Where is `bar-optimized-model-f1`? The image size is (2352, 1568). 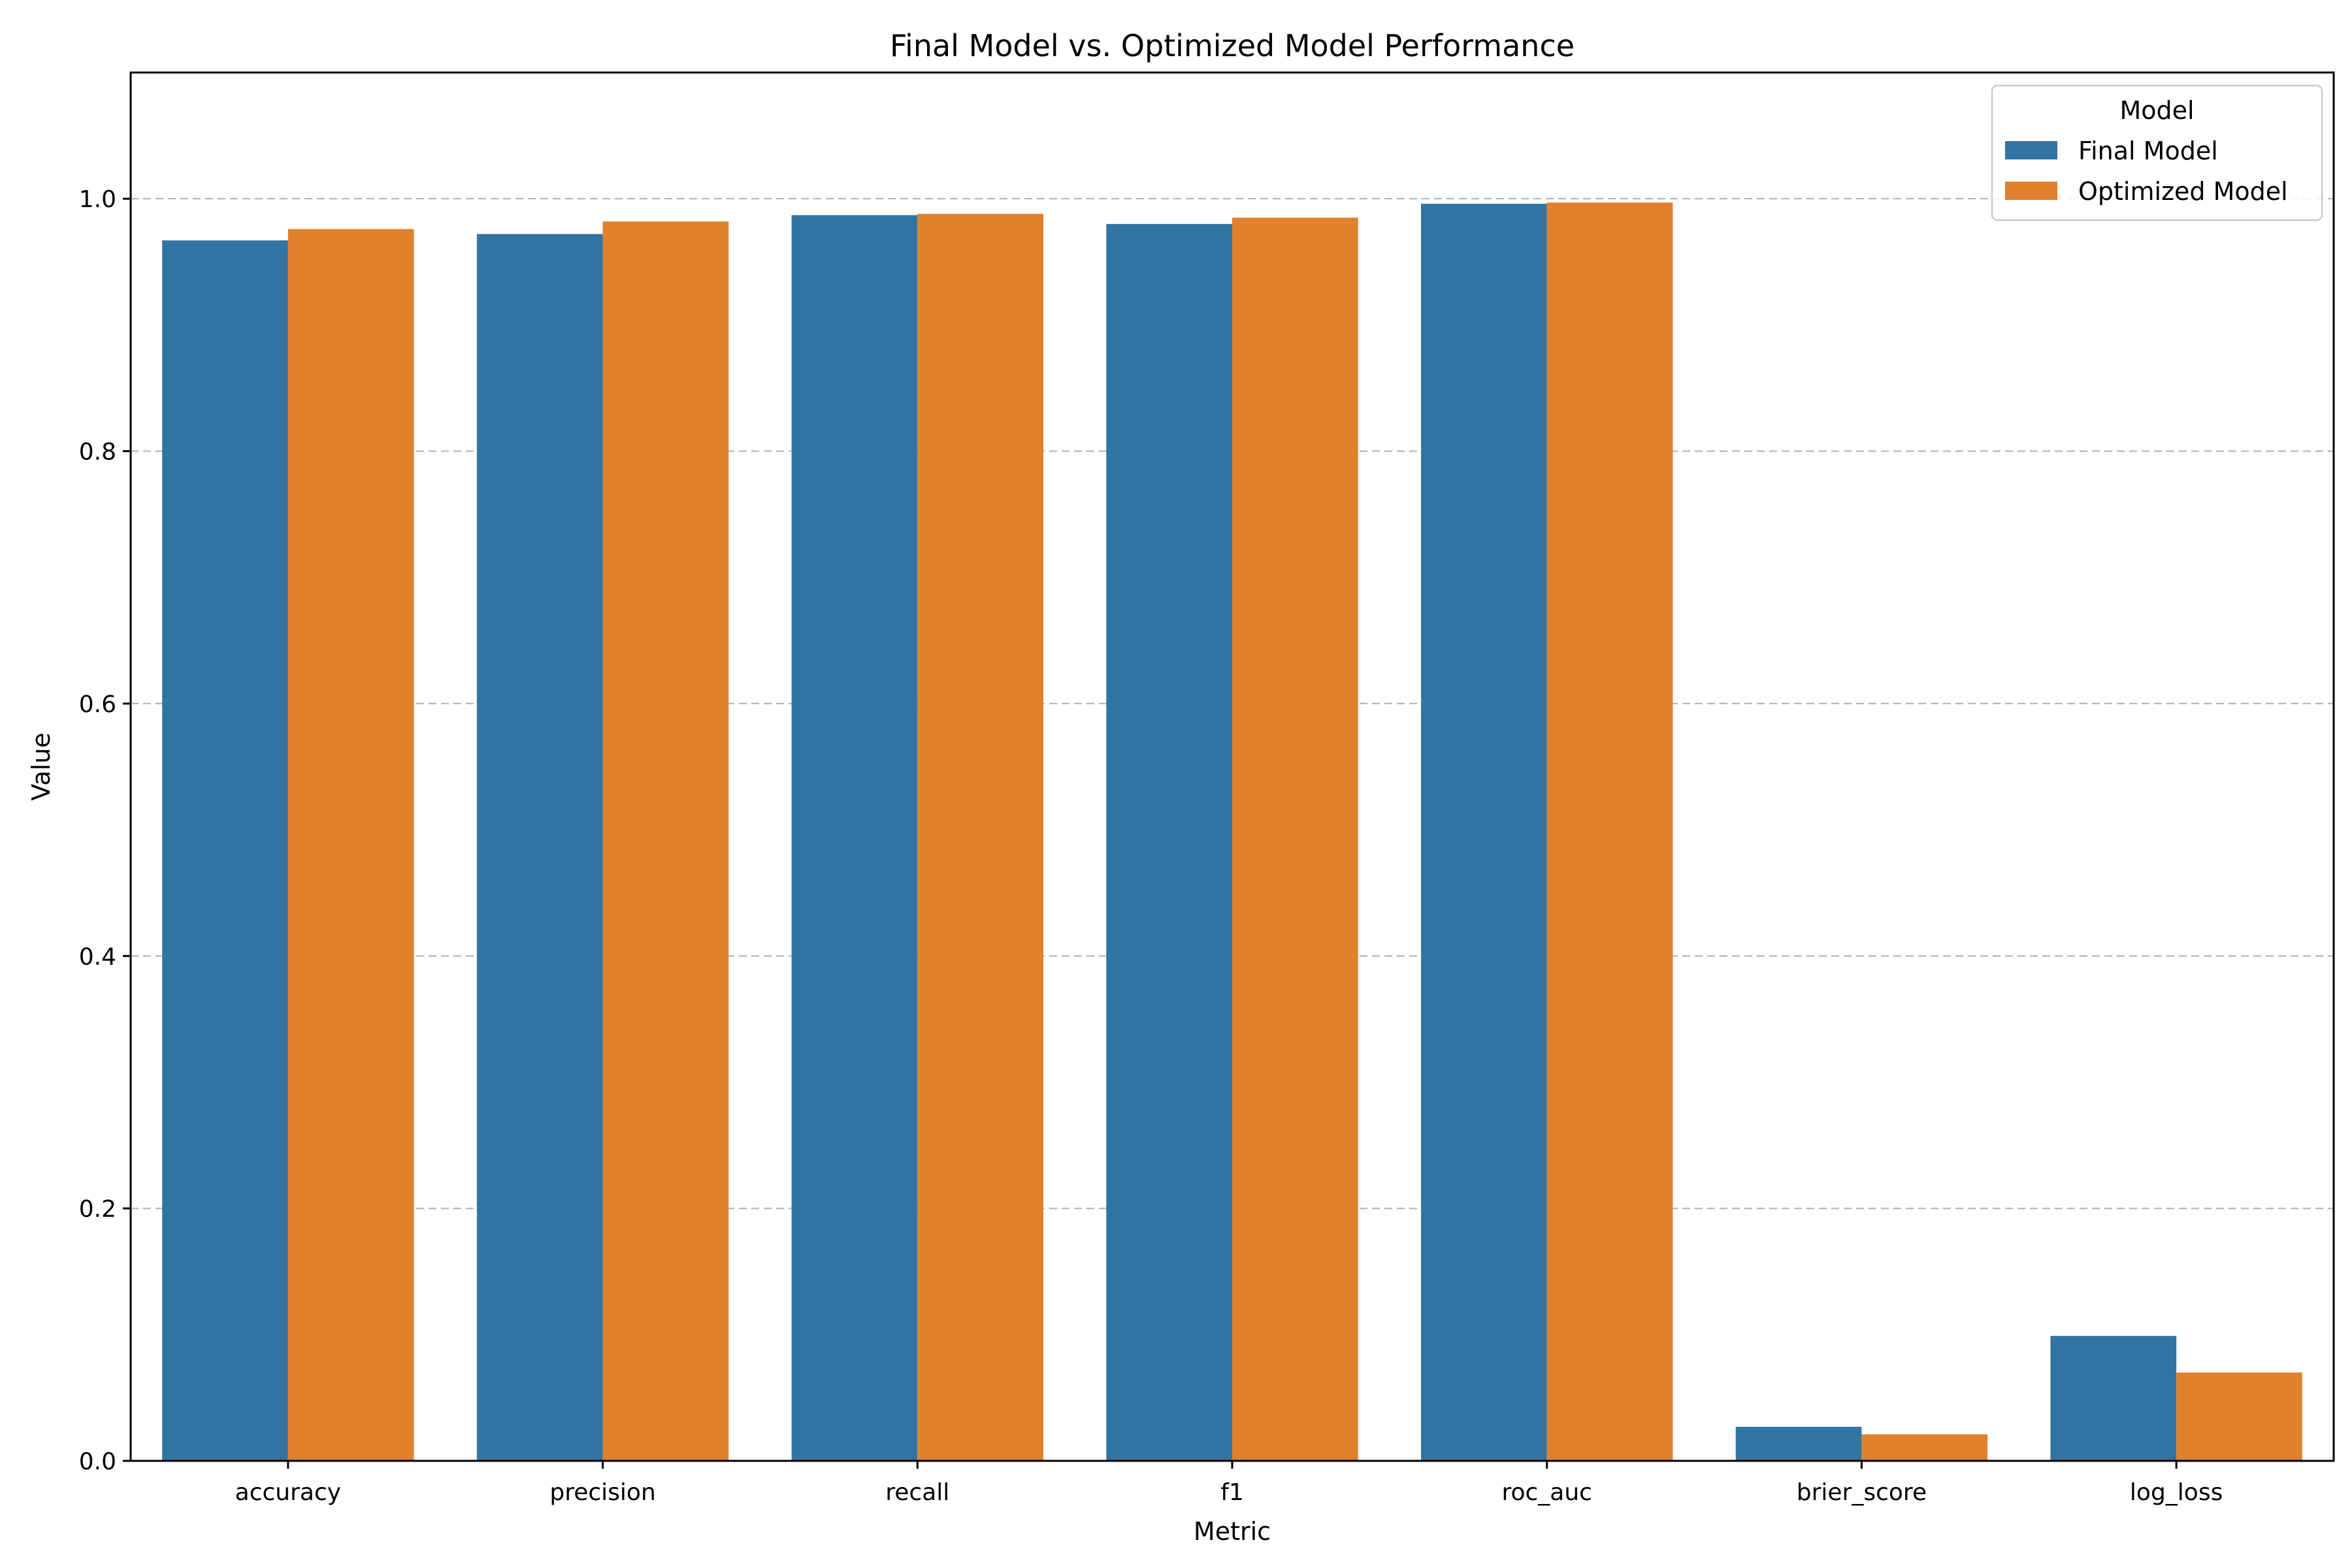
bar-optimized-model-f1 is located at coordinates (1295, 840).